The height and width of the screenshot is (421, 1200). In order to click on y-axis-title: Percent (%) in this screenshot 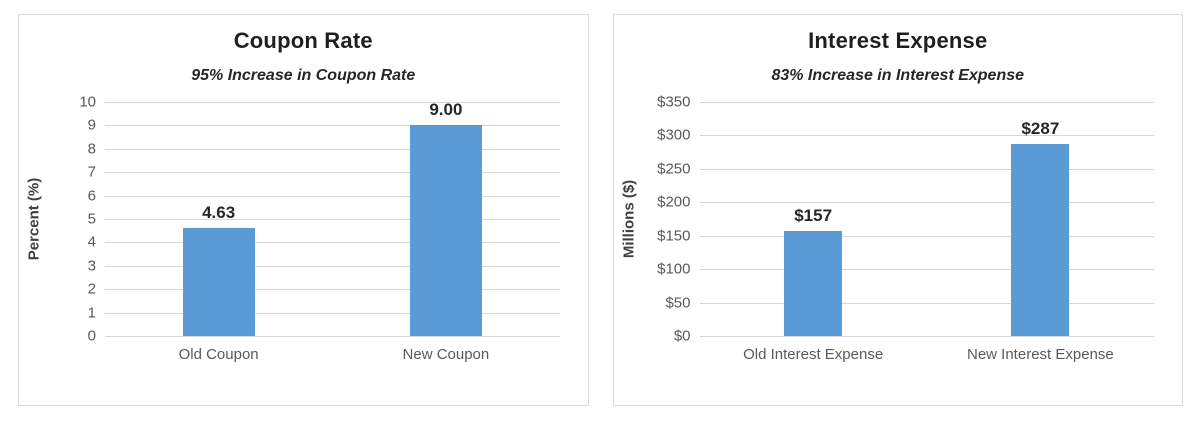, I will do `click(34, 219)`.